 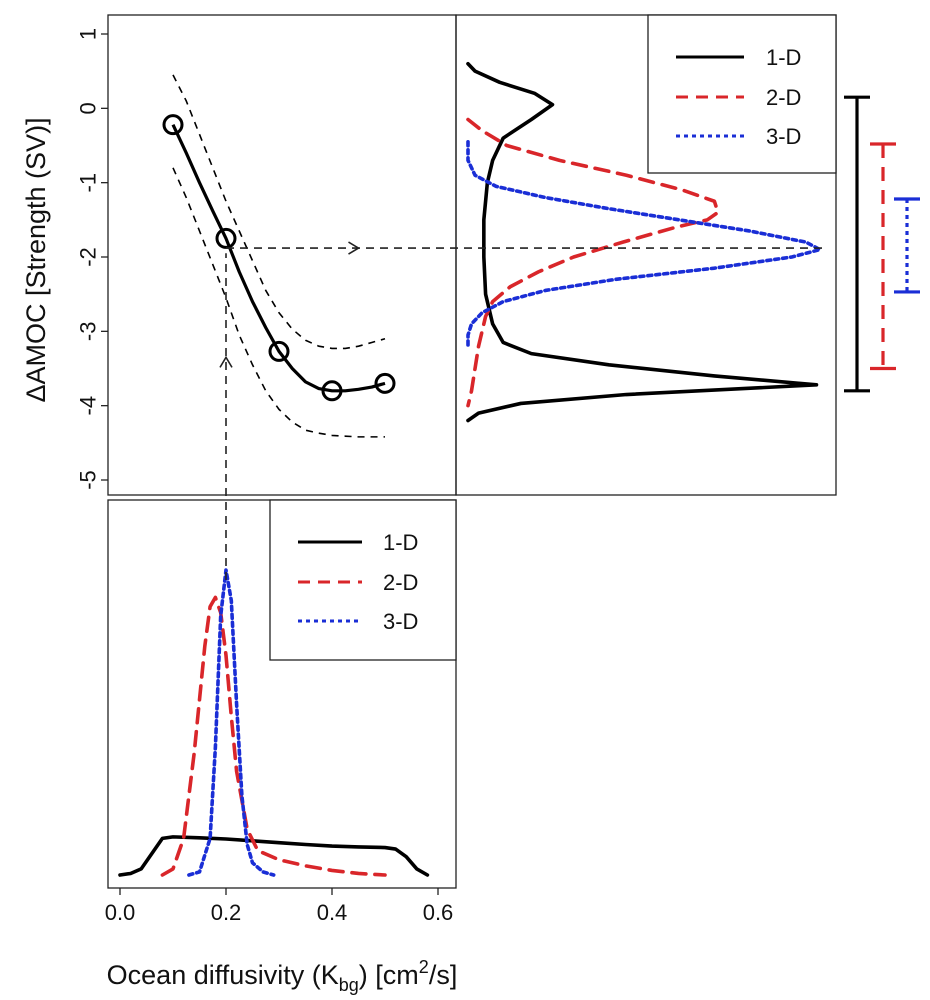 What do you see at coordinates (88, 332) in the screenshot?
I see `y-tick-label: -3` at bounding box center [88, 332].